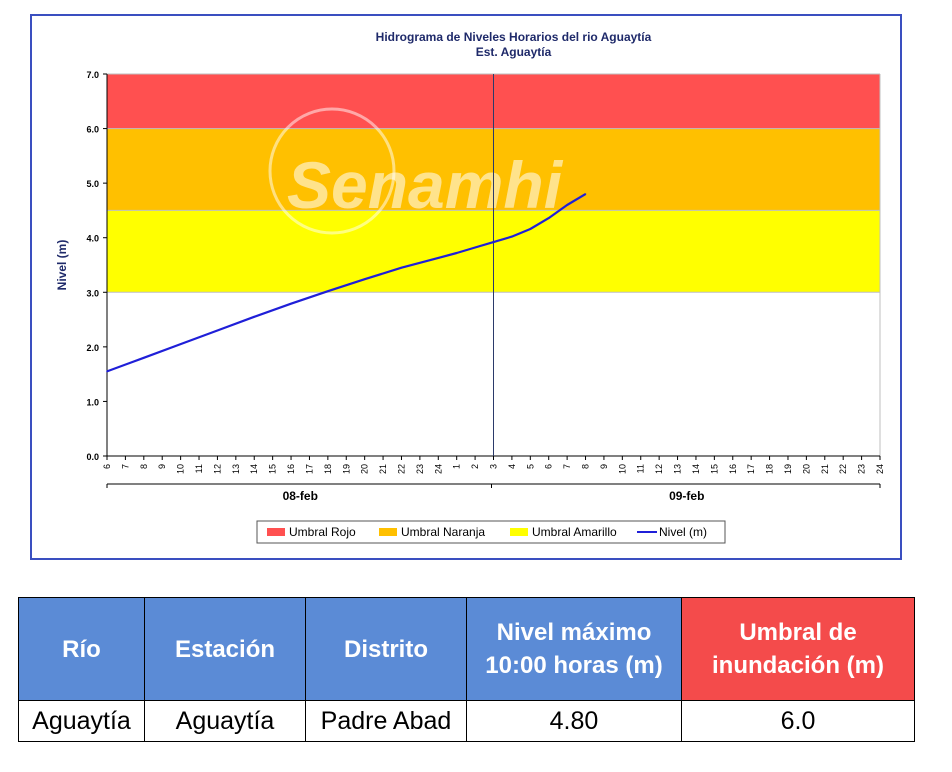  Describe the element at coordinates (438, 469) in the screenshot. I see `x-tick-label-18: 24` at that location.